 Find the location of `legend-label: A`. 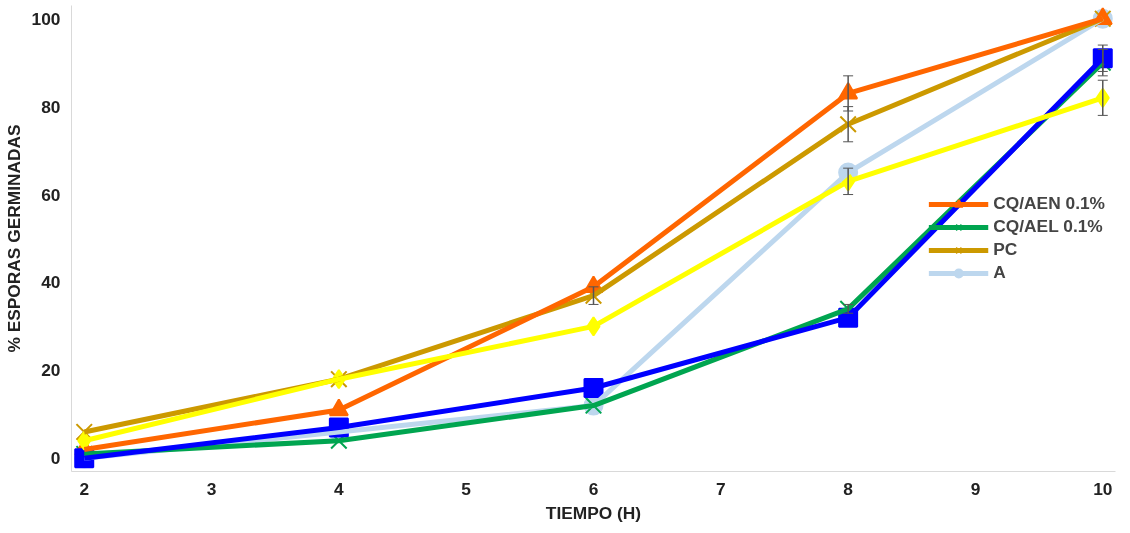

legend-label: A is located at coordinates (1000, 272).